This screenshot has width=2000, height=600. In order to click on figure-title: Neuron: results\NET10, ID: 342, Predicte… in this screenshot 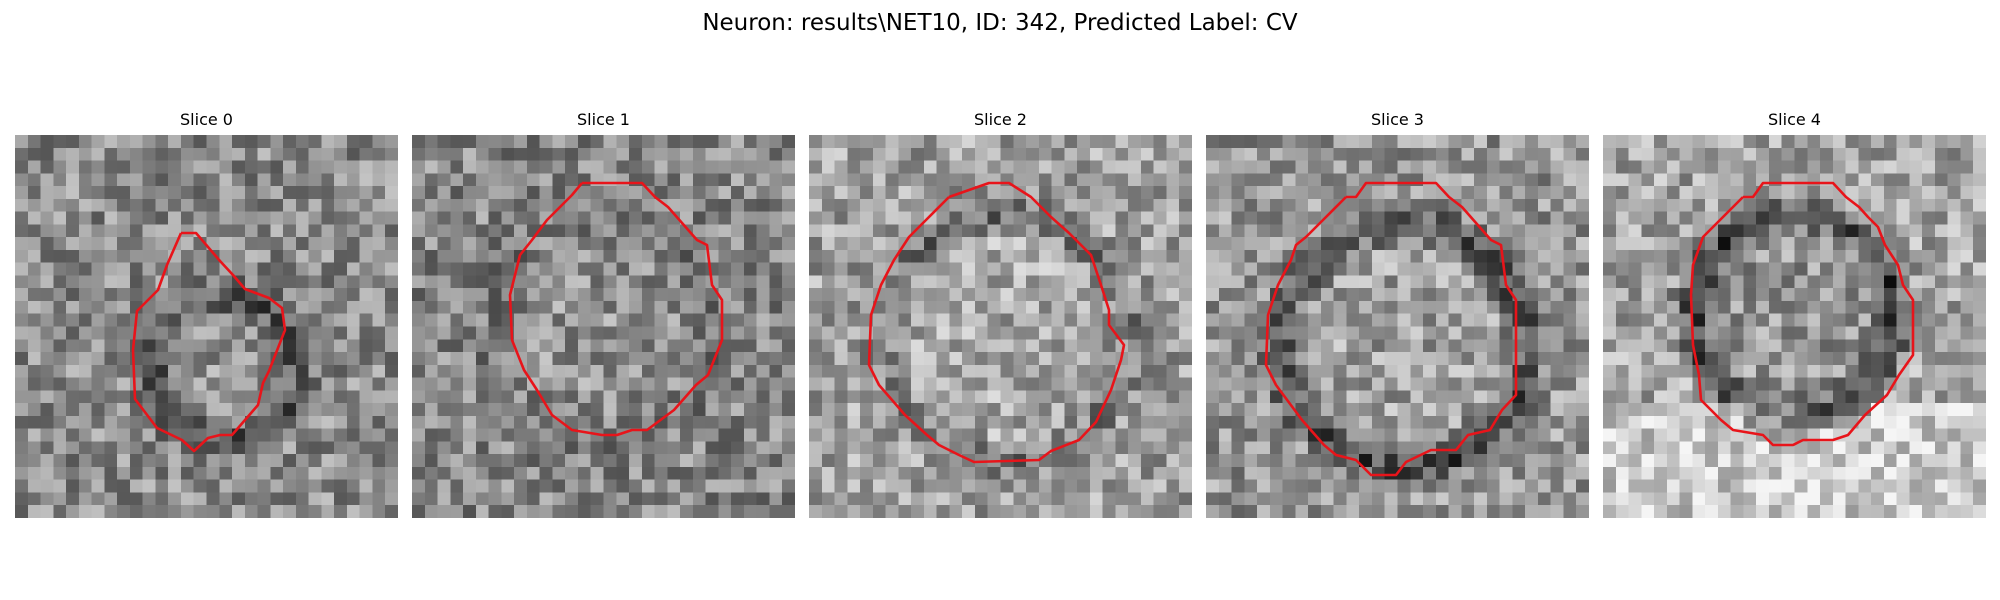, I will do `click(1000, 23)`.